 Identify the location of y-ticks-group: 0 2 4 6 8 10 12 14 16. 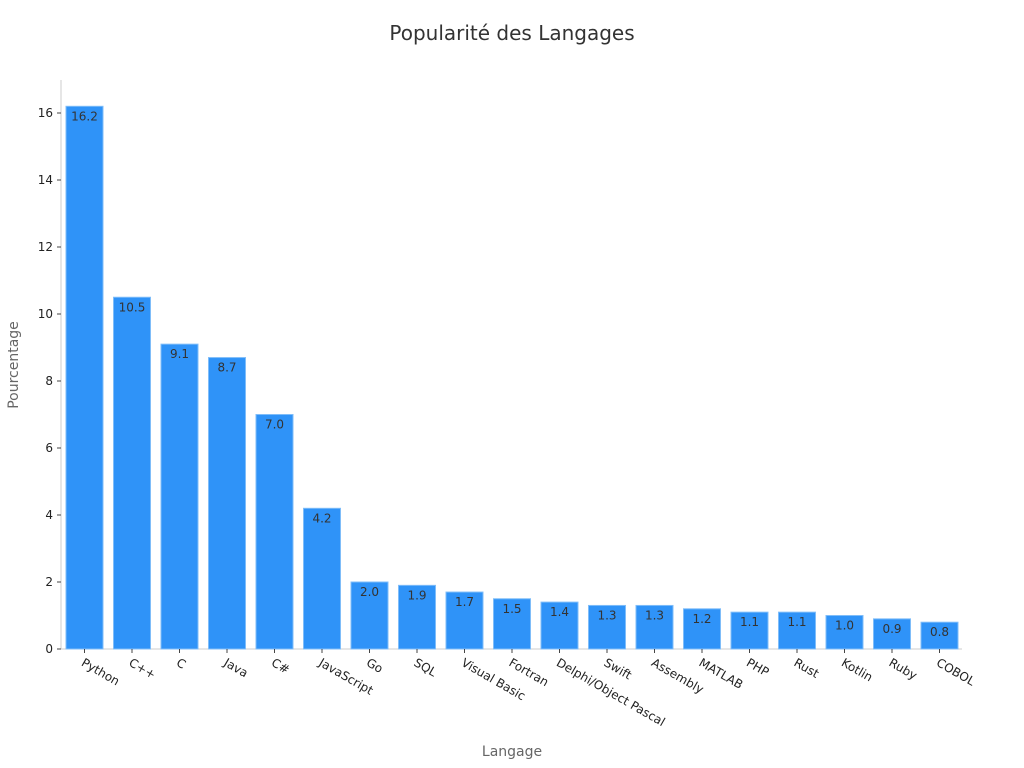
(49, 381).